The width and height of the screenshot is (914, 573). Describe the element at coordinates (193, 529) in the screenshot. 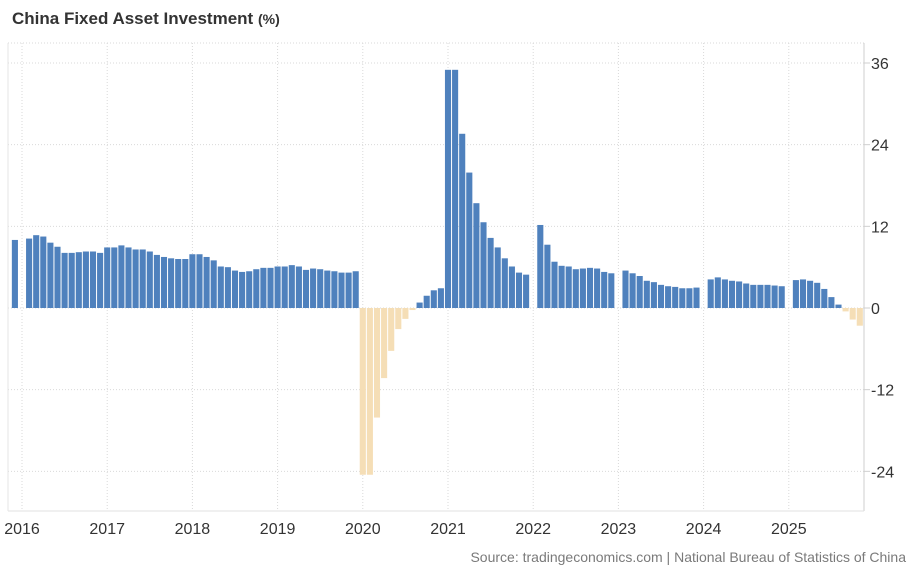

I see `x-tick-label: 2018` at that location.